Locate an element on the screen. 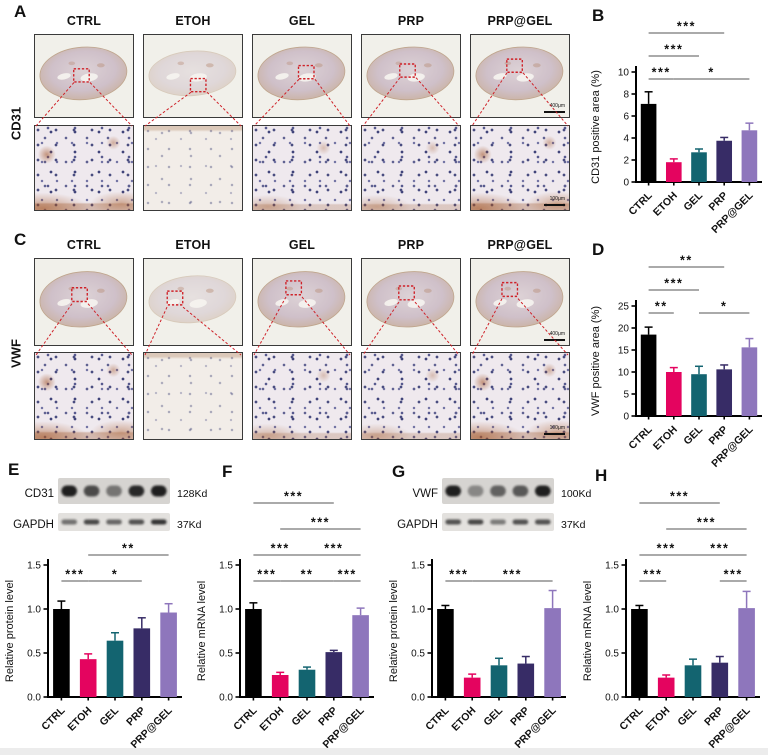 The width and height of the screenshot is (768, 755). column-header: ETOH is located at coordinates (193, 21).